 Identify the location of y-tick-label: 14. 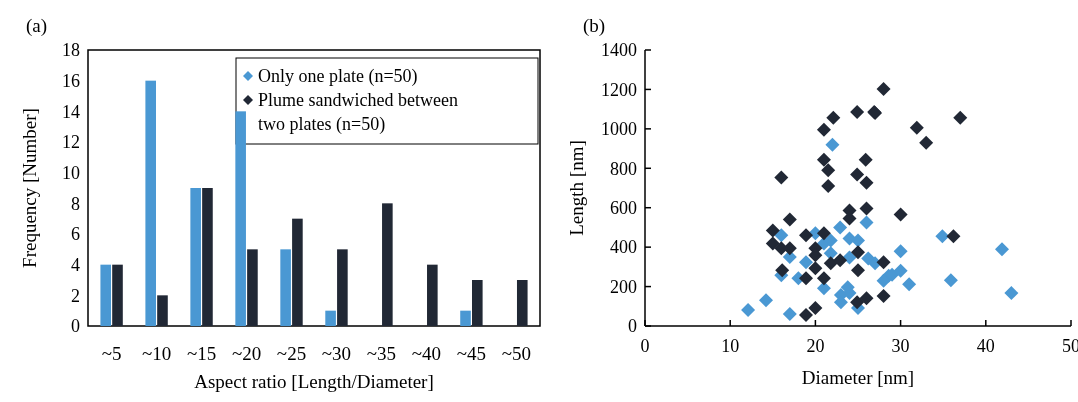
(71, 111).